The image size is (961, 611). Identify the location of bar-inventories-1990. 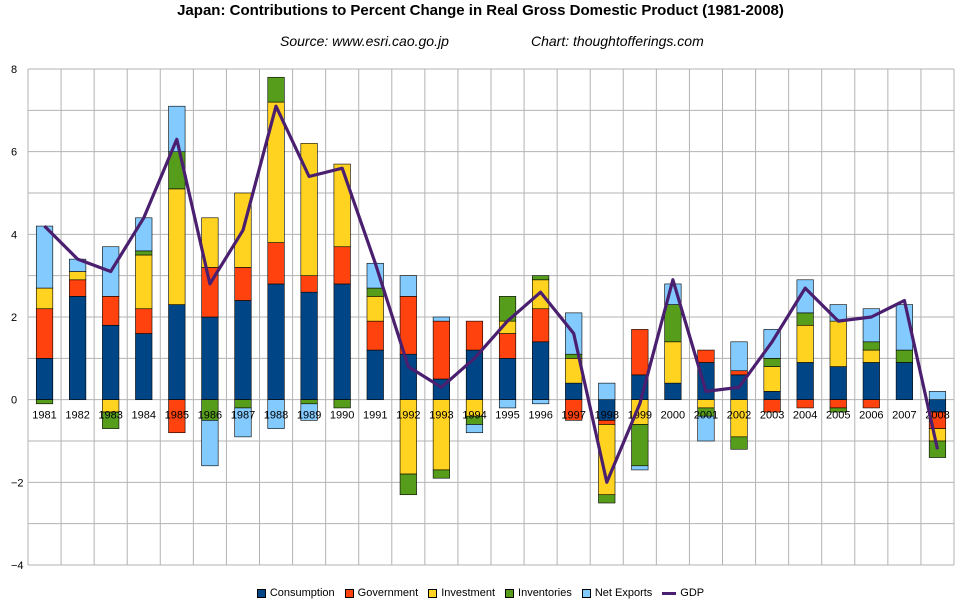
(342, 404).